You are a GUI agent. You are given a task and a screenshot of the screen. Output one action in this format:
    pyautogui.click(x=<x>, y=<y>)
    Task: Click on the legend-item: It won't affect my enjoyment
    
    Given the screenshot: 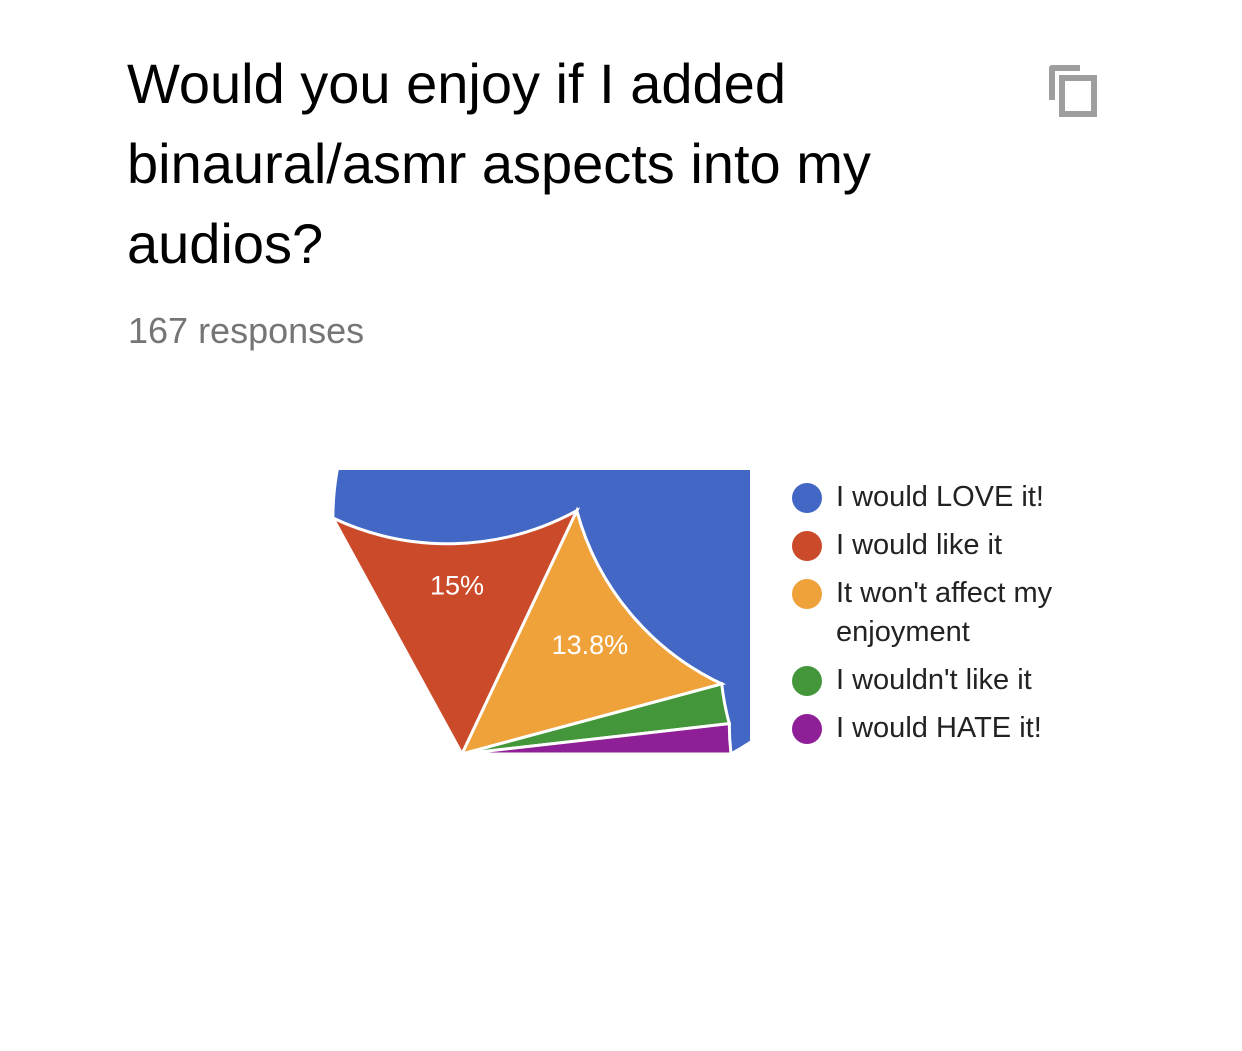 What is the action you would take?
    pyautogui.click(x=1002, y=613)
    